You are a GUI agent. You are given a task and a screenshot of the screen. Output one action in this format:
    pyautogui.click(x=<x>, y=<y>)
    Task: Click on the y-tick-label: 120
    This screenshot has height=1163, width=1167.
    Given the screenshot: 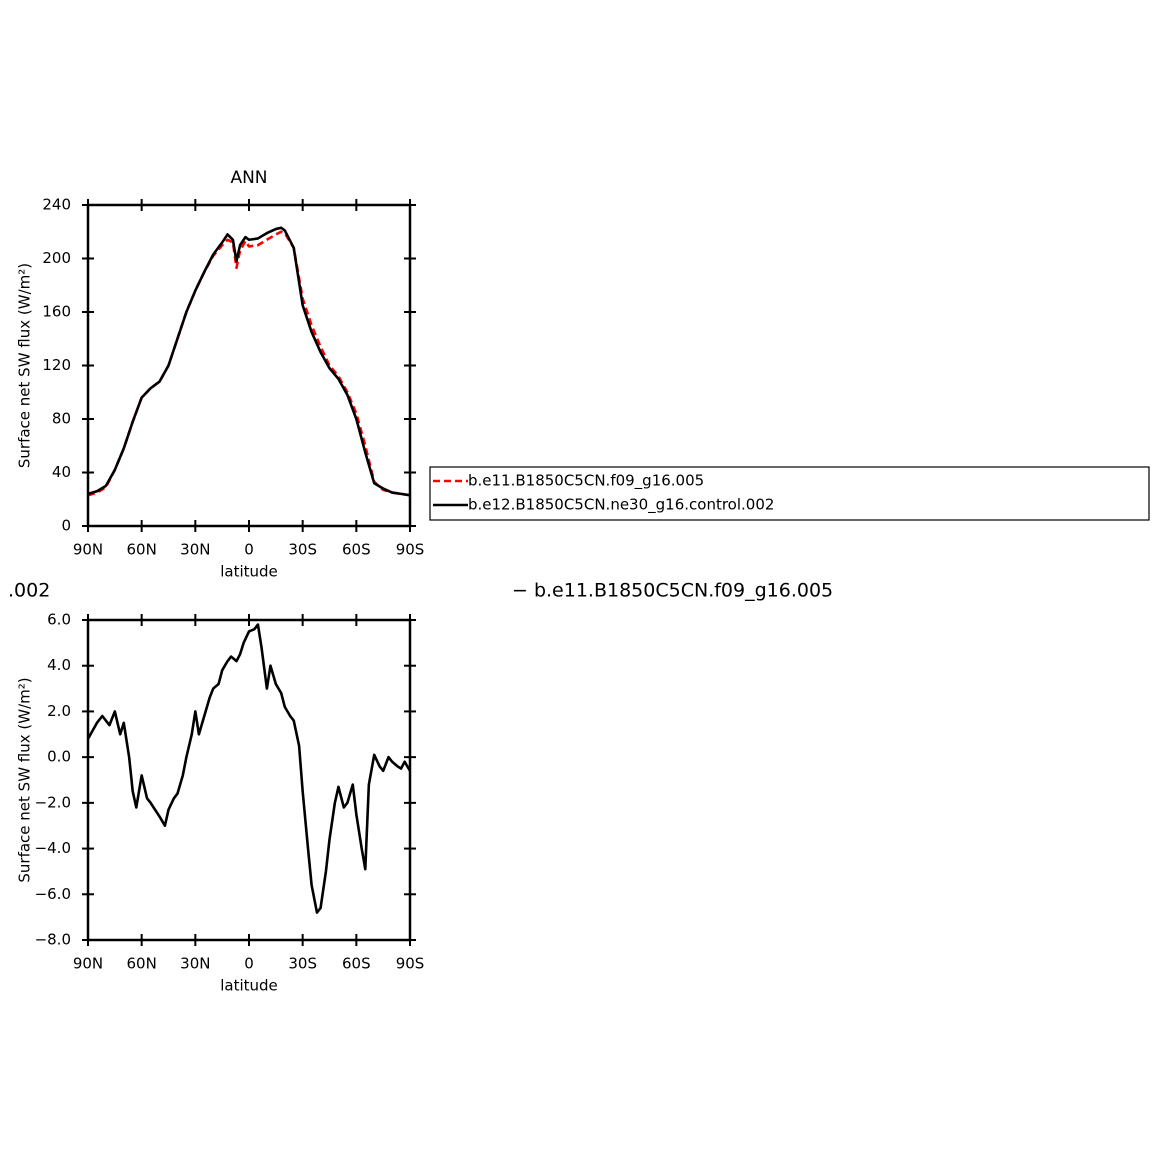 What is the action you would take?
    pyautogui.click(x=56, y=365)
    